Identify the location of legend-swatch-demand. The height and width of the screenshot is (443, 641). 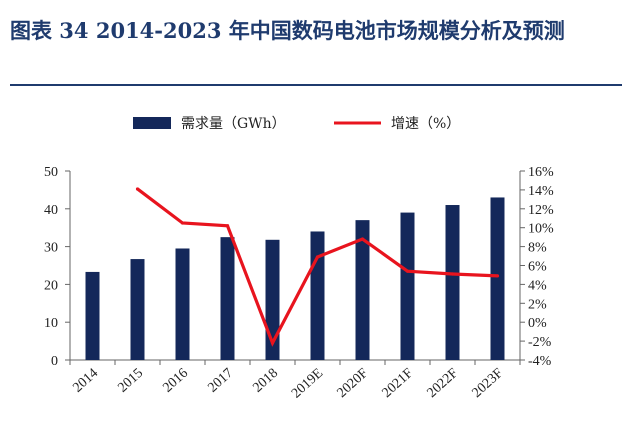
(152, 123).